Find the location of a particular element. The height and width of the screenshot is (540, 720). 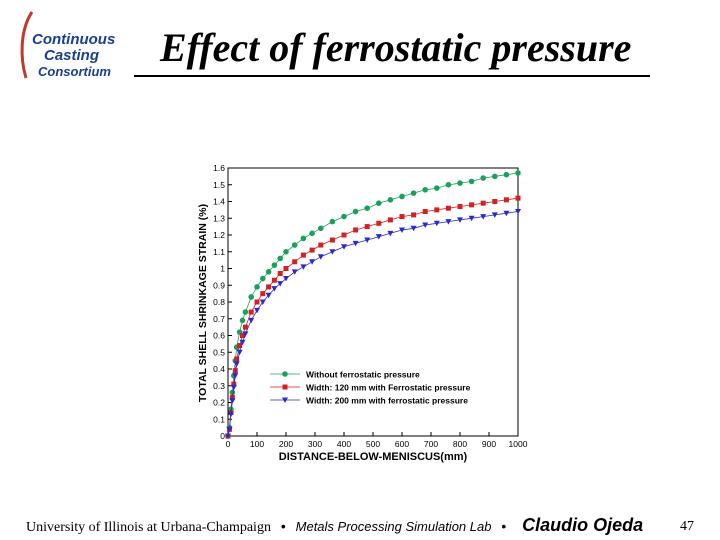

logo-line-2: Casting is located at coordinates (71, 55).